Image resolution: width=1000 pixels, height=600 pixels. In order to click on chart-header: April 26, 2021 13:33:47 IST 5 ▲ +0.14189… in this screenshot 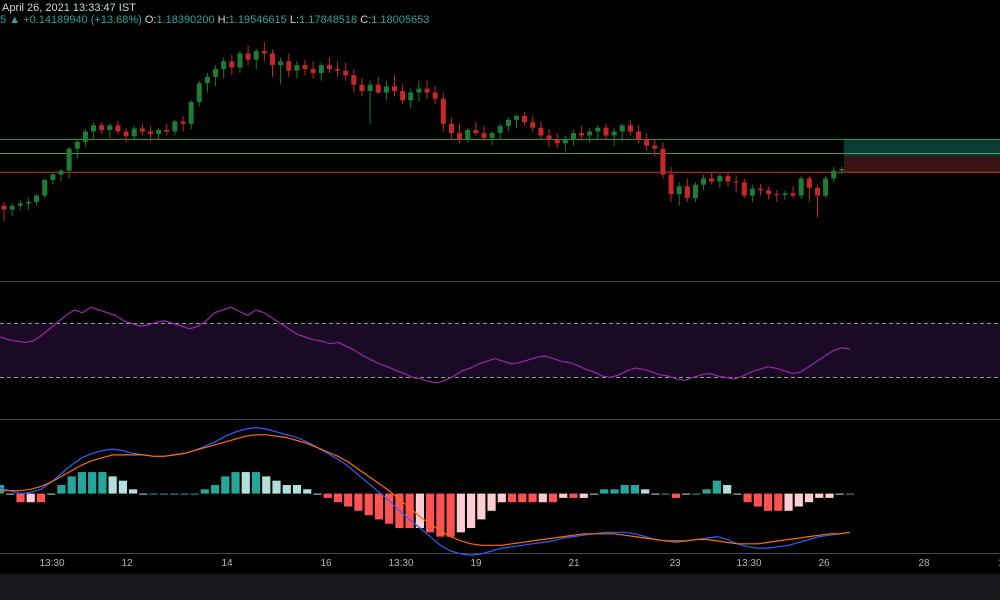, I will do `click(500, 14)`.